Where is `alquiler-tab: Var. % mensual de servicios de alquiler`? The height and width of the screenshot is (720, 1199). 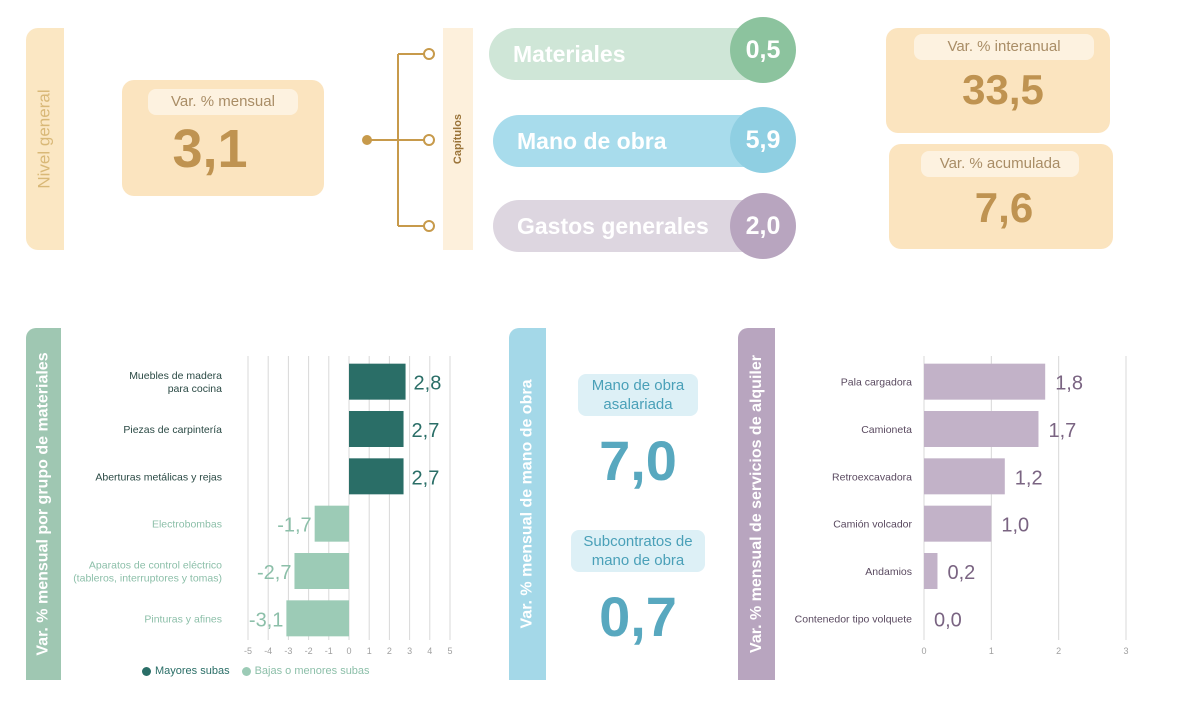
alquiler-tab: Var. % mensual de servicios de alquiler is located at coordinates (756, 504).